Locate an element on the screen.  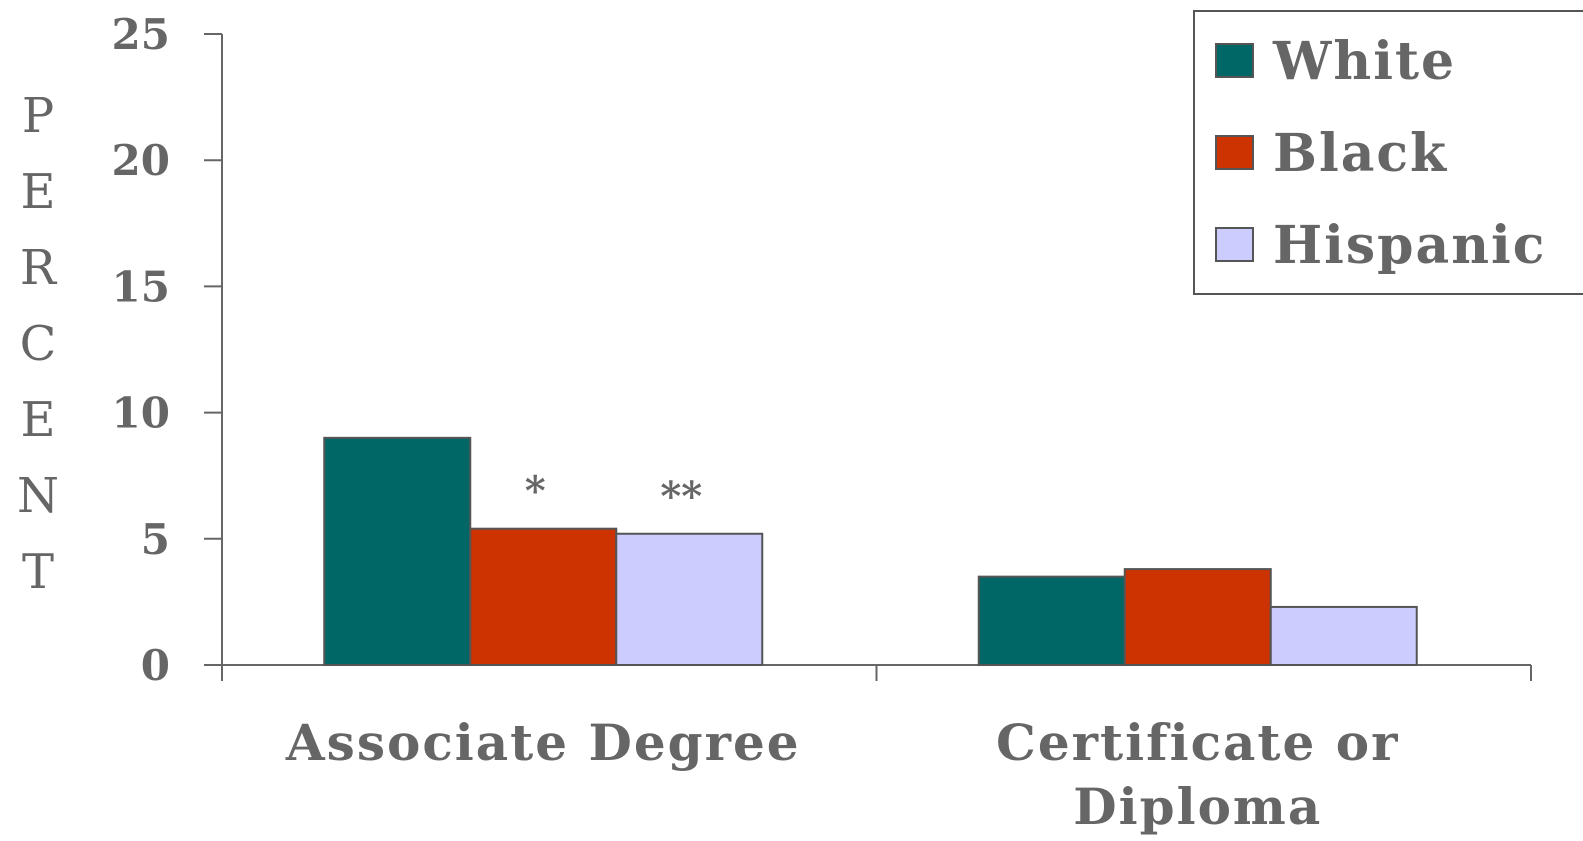
legend-swatch-hispanic is located at coordinates (1234, 244).